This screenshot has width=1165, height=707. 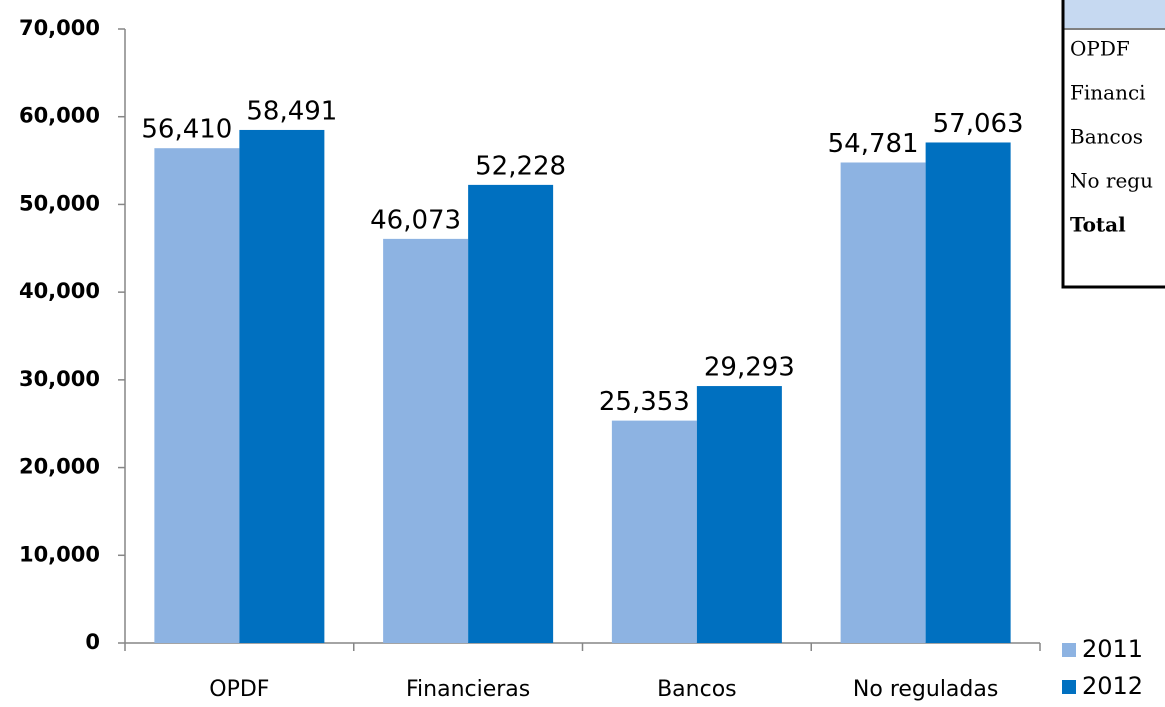 What do you see at coordinates (749, 368) in the screenshot?
I see `data-label: 29,293` at bounding box center [749, 368].